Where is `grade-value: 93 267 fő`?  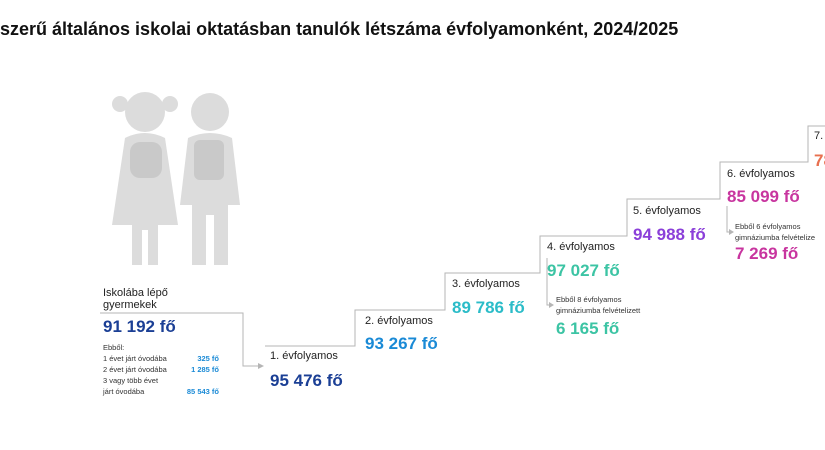 grade-value: 93 267 fő is located at coordinates (401, 343).